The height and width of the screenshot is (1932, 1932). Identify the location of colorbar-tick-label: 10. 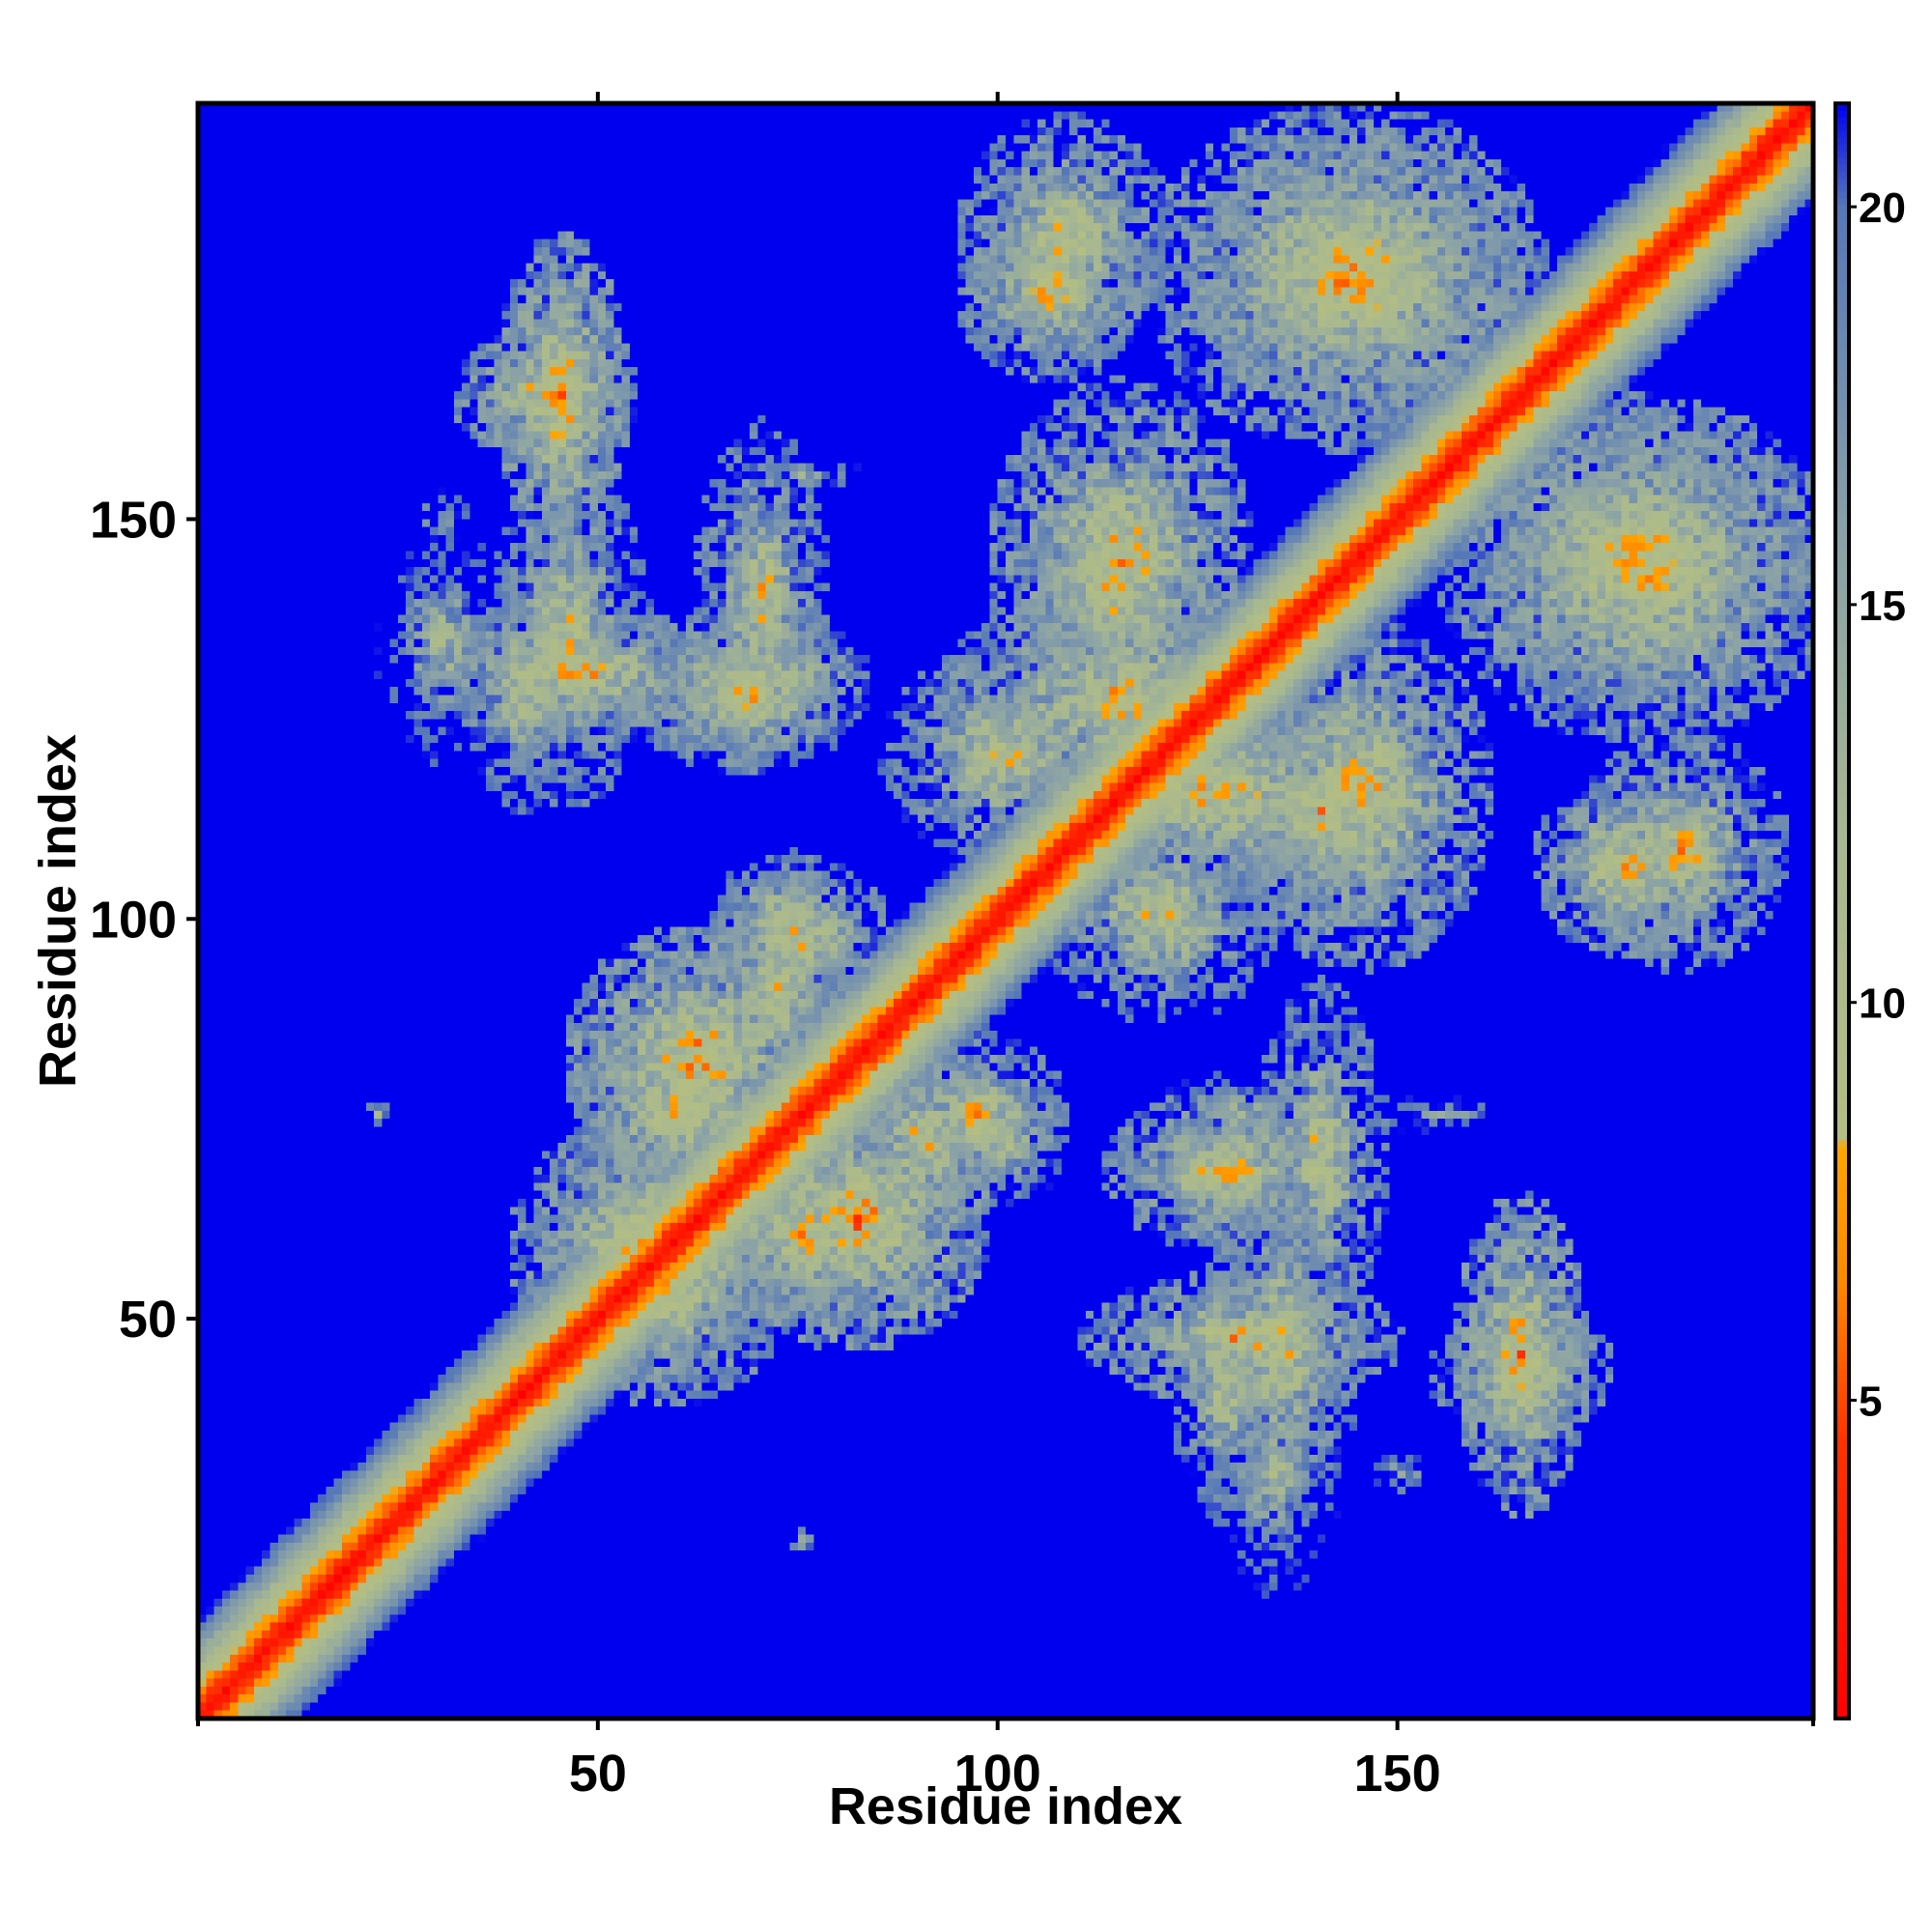
(1882, 1004).